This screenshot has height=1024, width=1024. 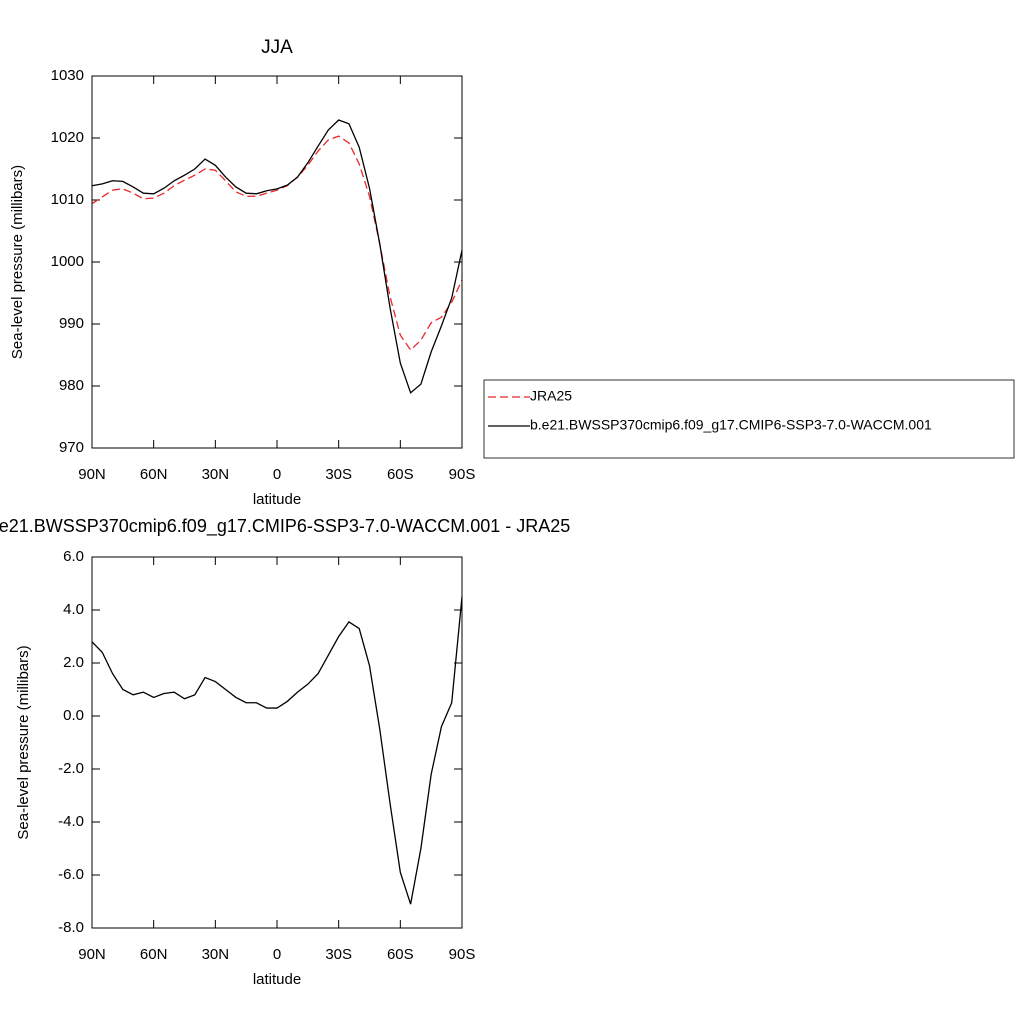 What do you see at coordinates (71, 927) in the screenshot?
I see `y-tick-label: -8.0` at bounding box center [71, 927].